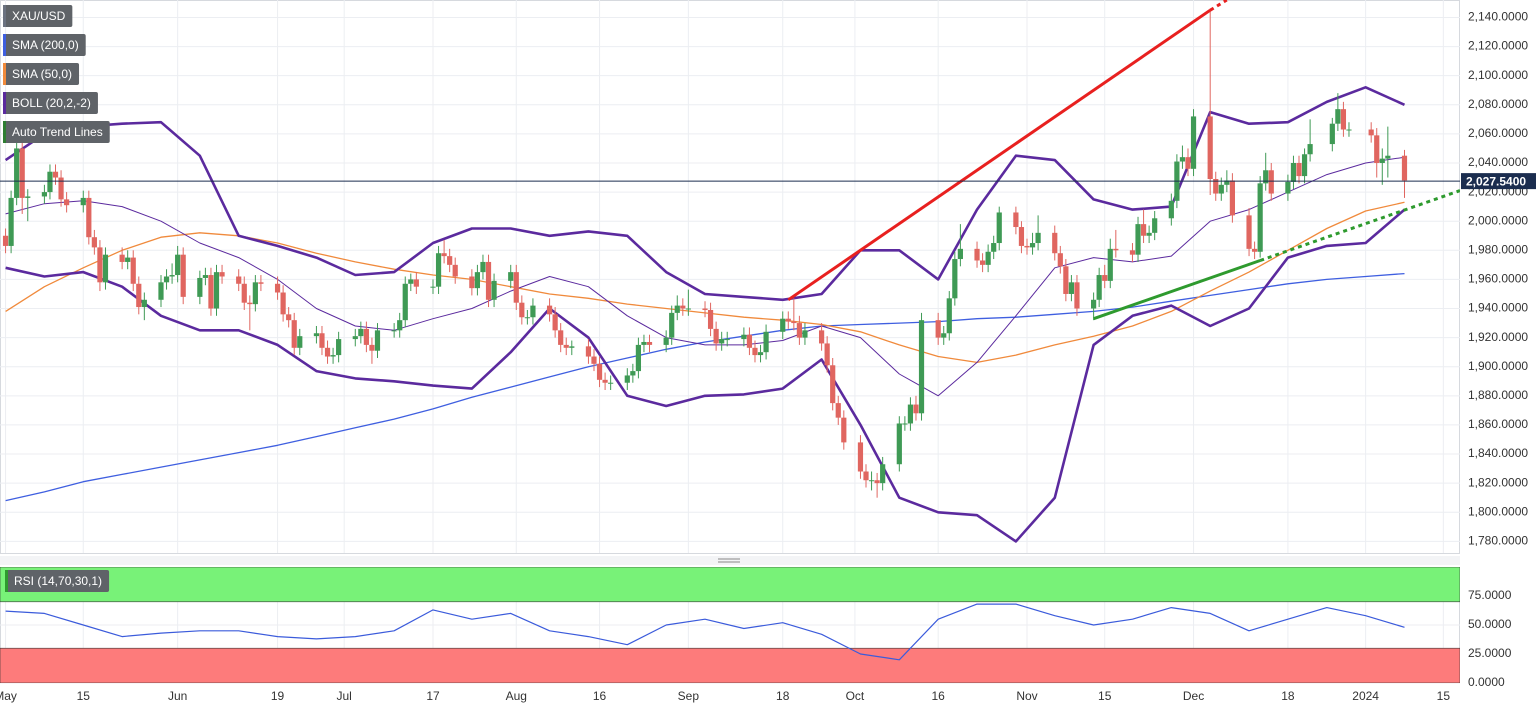 The height and width of the screenshot is (705, 1536). Describe the element at coordinates (56, 132) in the screenshot. I see `legend-entry: Auto Trend Lines` at that location.